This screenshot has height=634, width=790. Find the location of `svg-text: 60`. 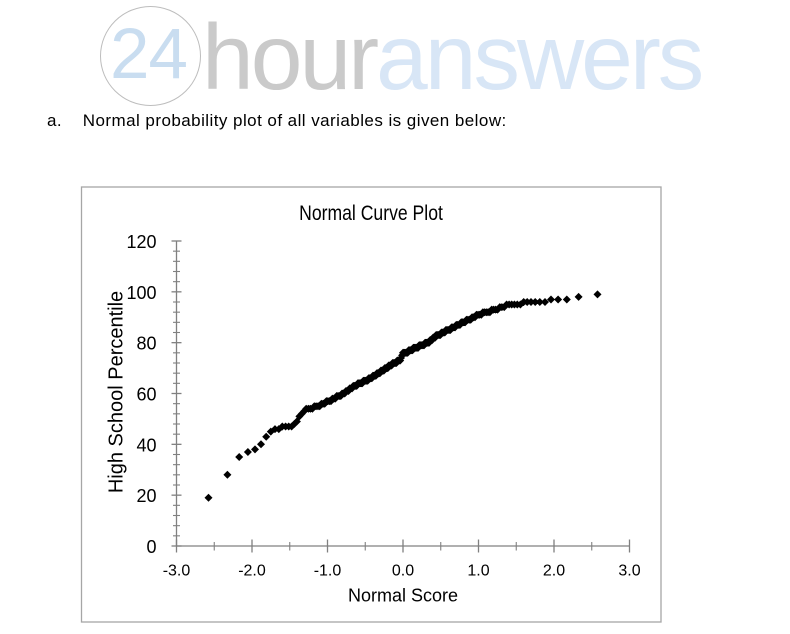

svg-text: 60 is located at coordinates (146, 395).